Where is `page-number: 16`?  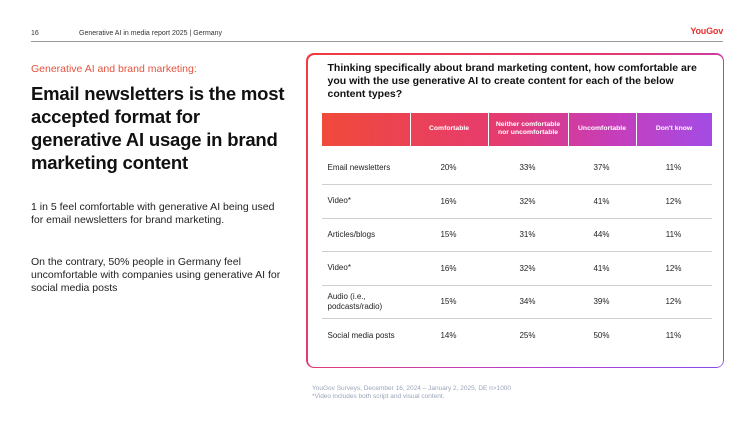
page-number: 16 is located at coordinates (35, 33).